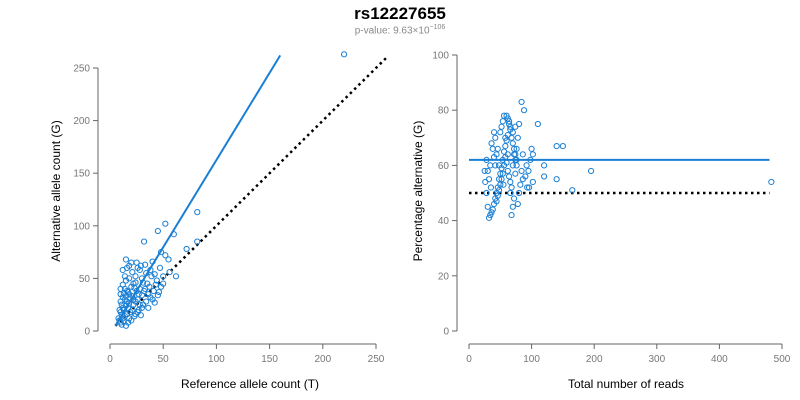  What do you see at coordinates (437, 27) in the screenshot?
I see `subtitle-exponent: −106` at bounding box center [437, 27].